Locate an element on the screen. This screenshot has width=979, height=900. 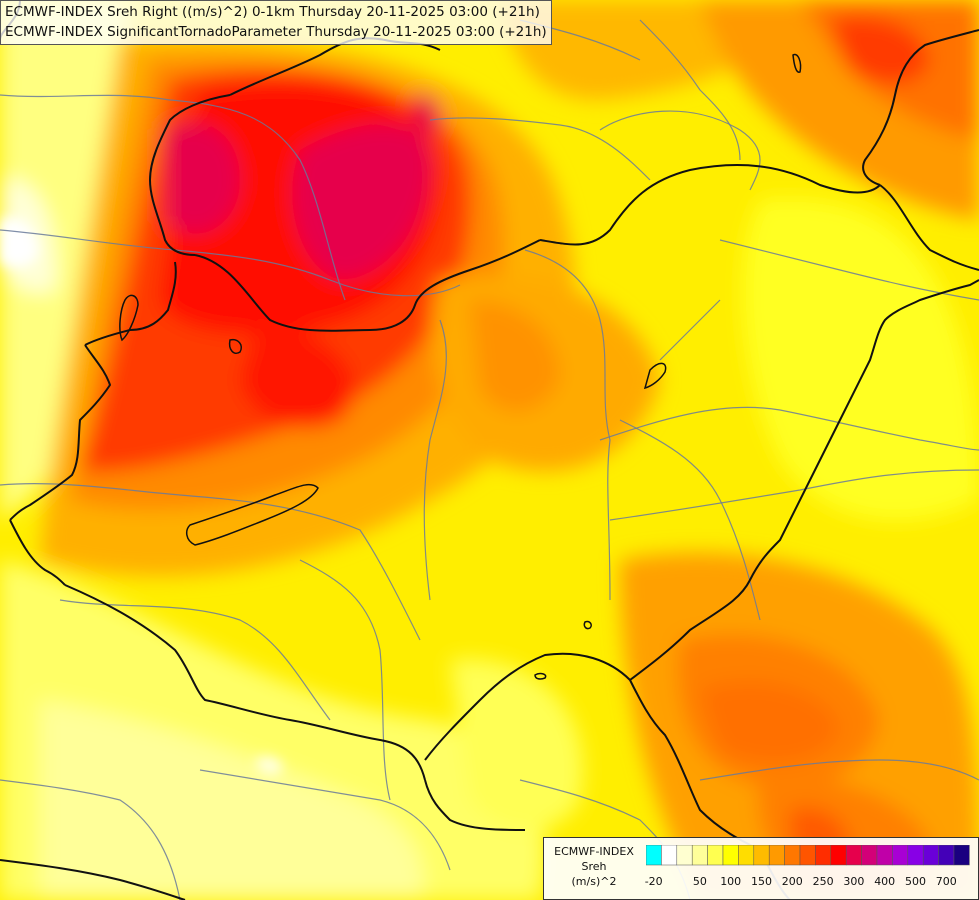
legend-name: ECMWF-INDEX Sreh (m/s)^2 is located at coordinates (594, 866).